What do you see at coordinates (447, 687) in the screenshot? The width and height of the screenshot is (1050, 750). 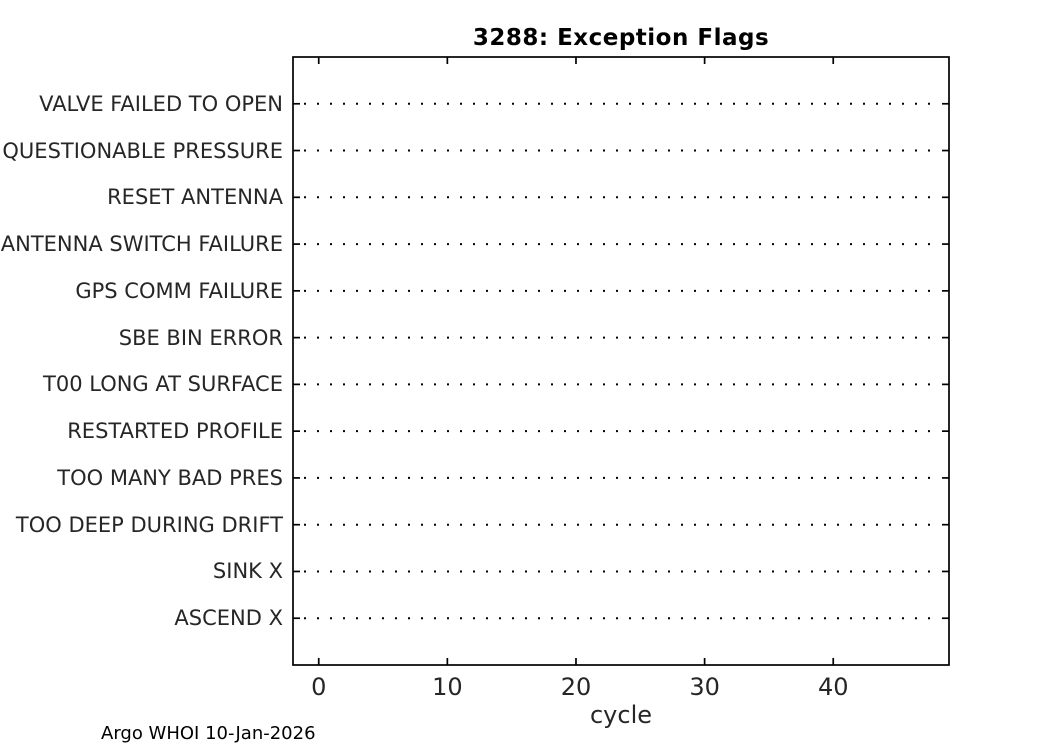 I see `x-tick-label: 10` at bounding box center [447, 687].